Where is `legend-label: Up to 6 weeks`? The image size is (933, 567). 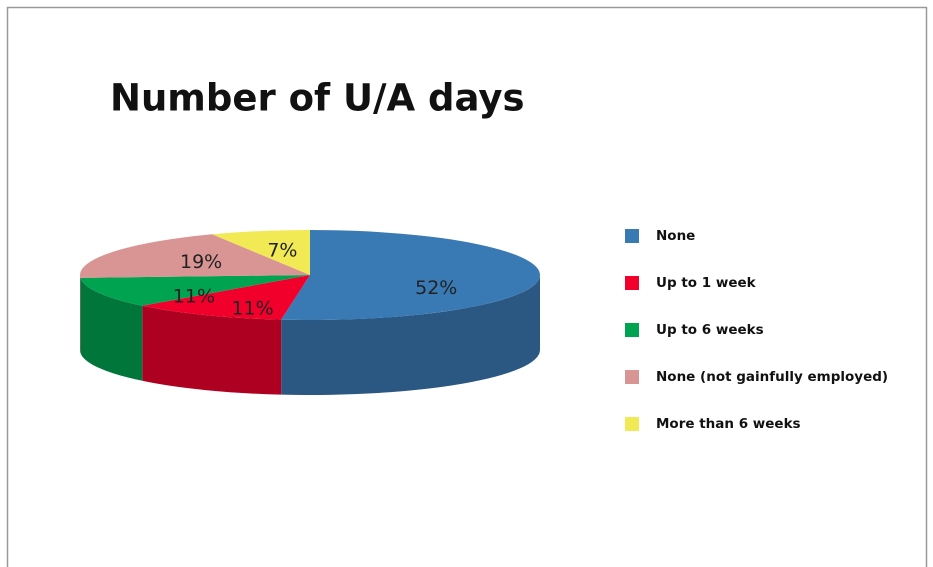 legend-label: Up to 6 weeks is located at coordinates (710, 330).